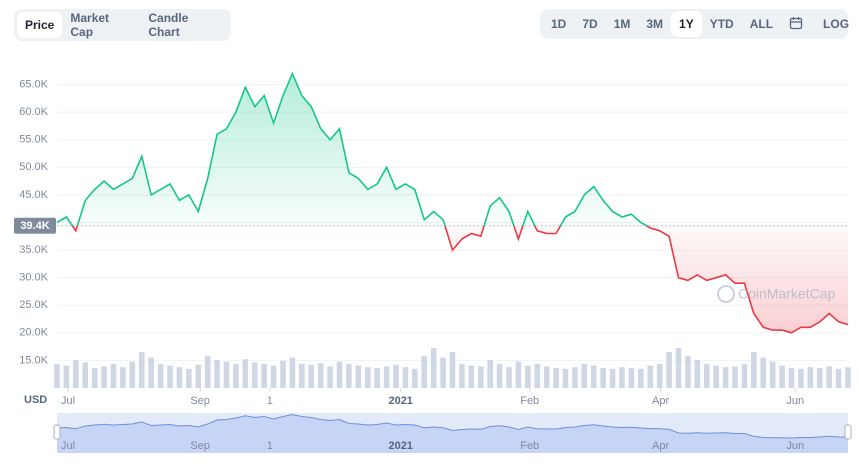  Describe the element at coordinates (726, 294) in the screenshot. I see `watermark-logo` at that location.